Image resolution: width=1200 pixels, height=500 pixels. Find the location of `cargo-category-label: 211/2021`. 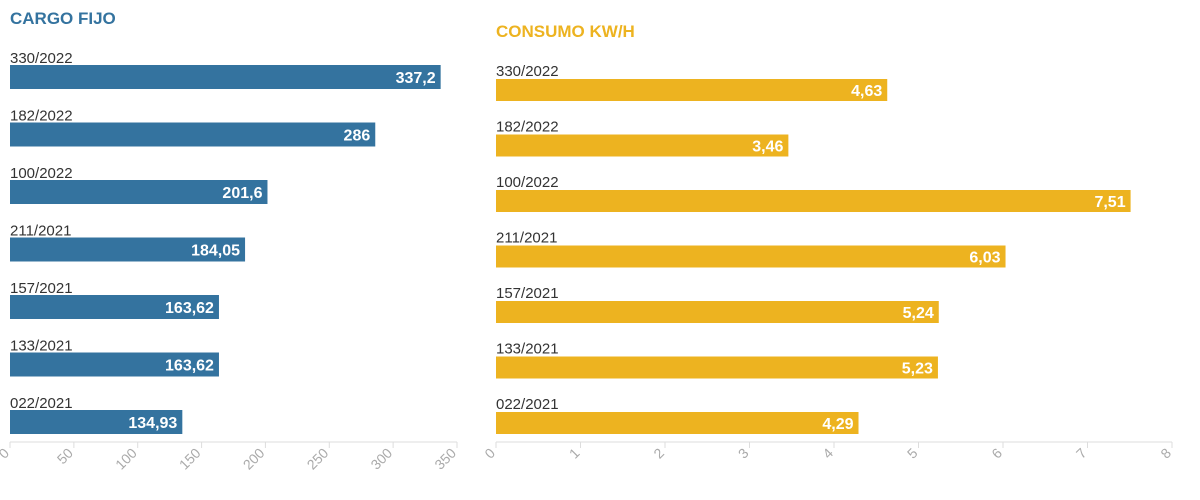

cargo-category-label: 211/2021 is located at coordinates (40, 231).